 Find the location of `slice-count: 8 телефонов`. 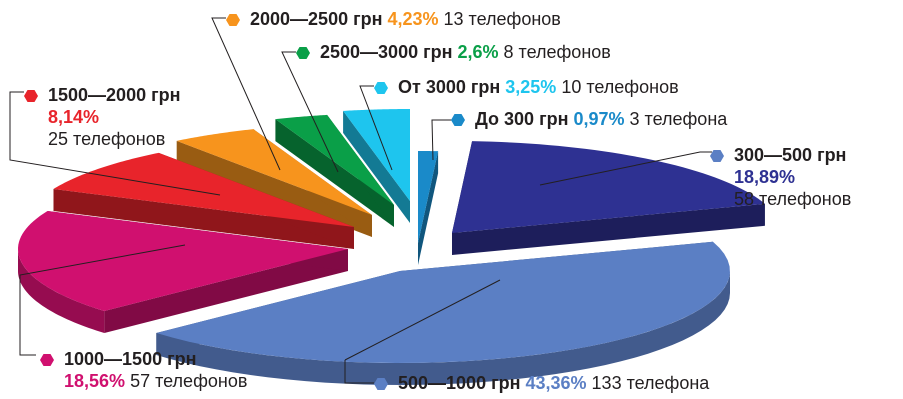

slice-count: 8 телефонов is located at coordinates (557, 52).